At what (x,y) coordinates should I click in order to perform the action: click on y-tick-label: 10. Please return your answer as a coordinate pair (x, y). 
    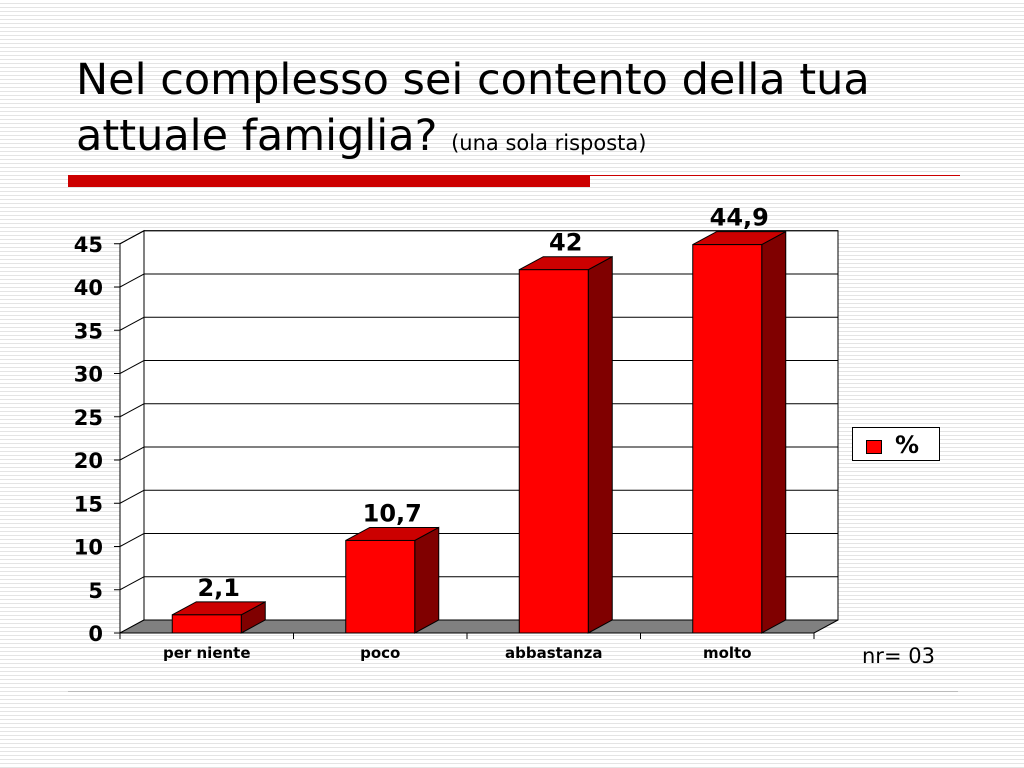
    Looking at the image, I should click on (88, 548).